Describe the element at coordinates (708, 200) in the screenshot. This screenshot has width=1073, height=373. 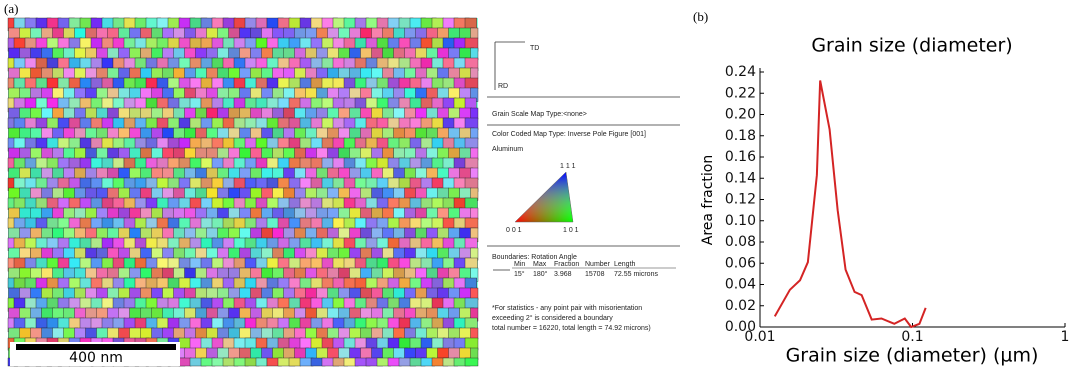
I see `y-axis-label: Area fraction` at that location.